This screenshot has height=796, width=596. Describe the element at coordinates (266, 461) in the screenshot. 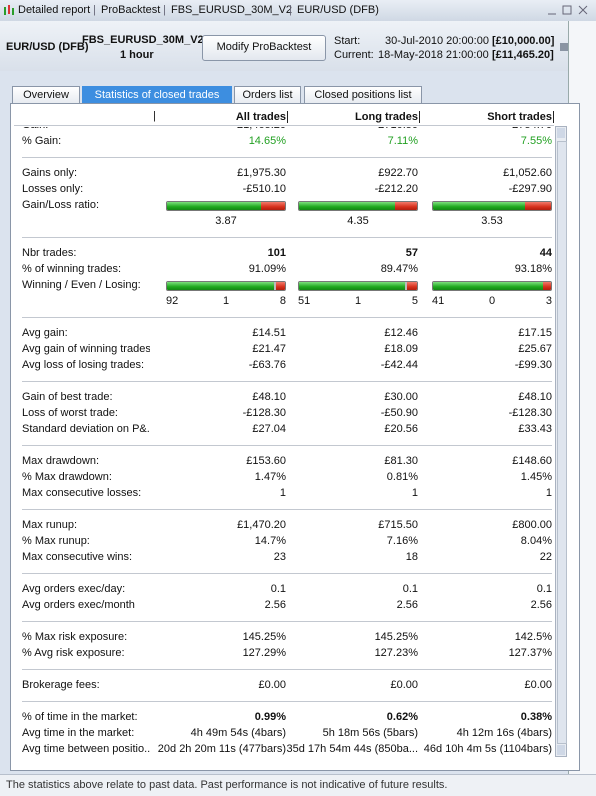

I see `row-value: £153.60` at that location.